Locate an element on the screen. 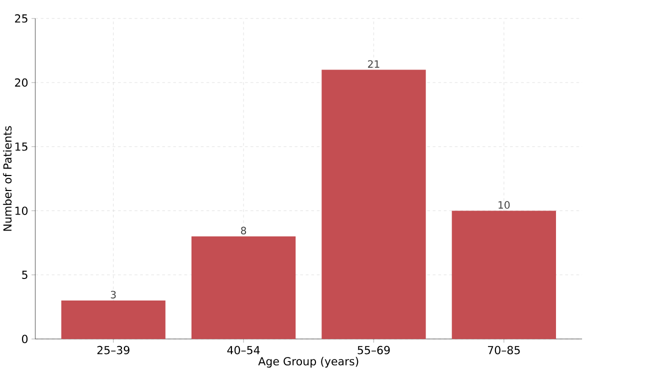 This screenshot has width=662, height=384. data-label: 10 is located at coordinates (504, 204).